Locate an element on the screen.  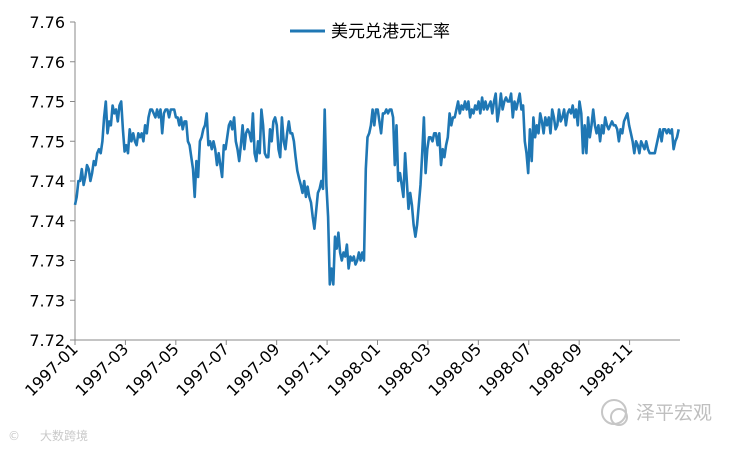
x-tick-label: 1998-11 is located at coordinates (606, 369).